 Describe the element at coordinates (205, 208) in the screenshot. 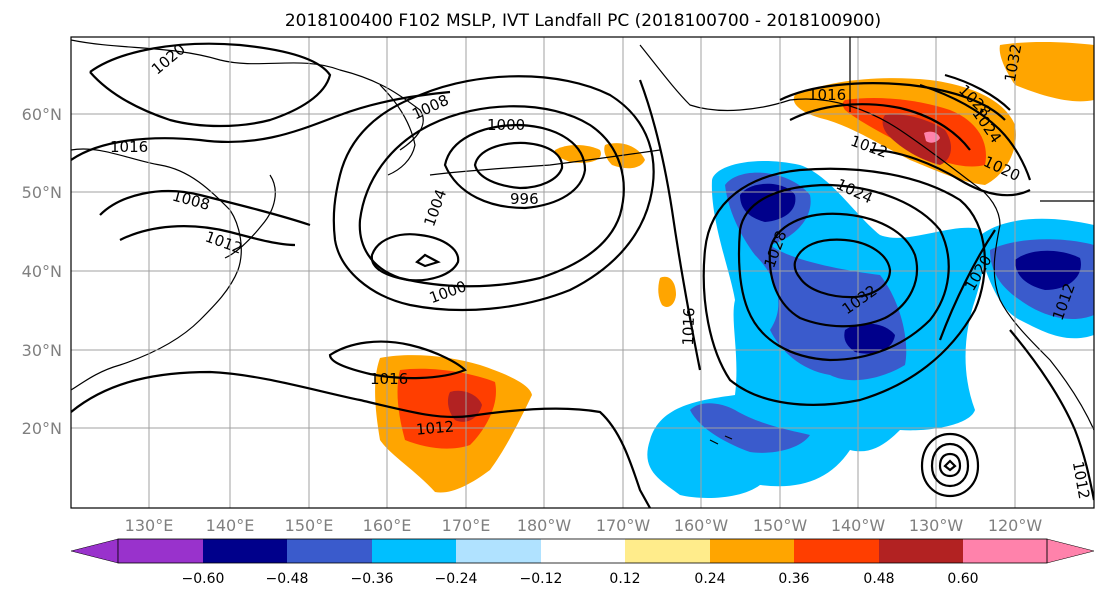

I see `isobar-1008-west` at that location.